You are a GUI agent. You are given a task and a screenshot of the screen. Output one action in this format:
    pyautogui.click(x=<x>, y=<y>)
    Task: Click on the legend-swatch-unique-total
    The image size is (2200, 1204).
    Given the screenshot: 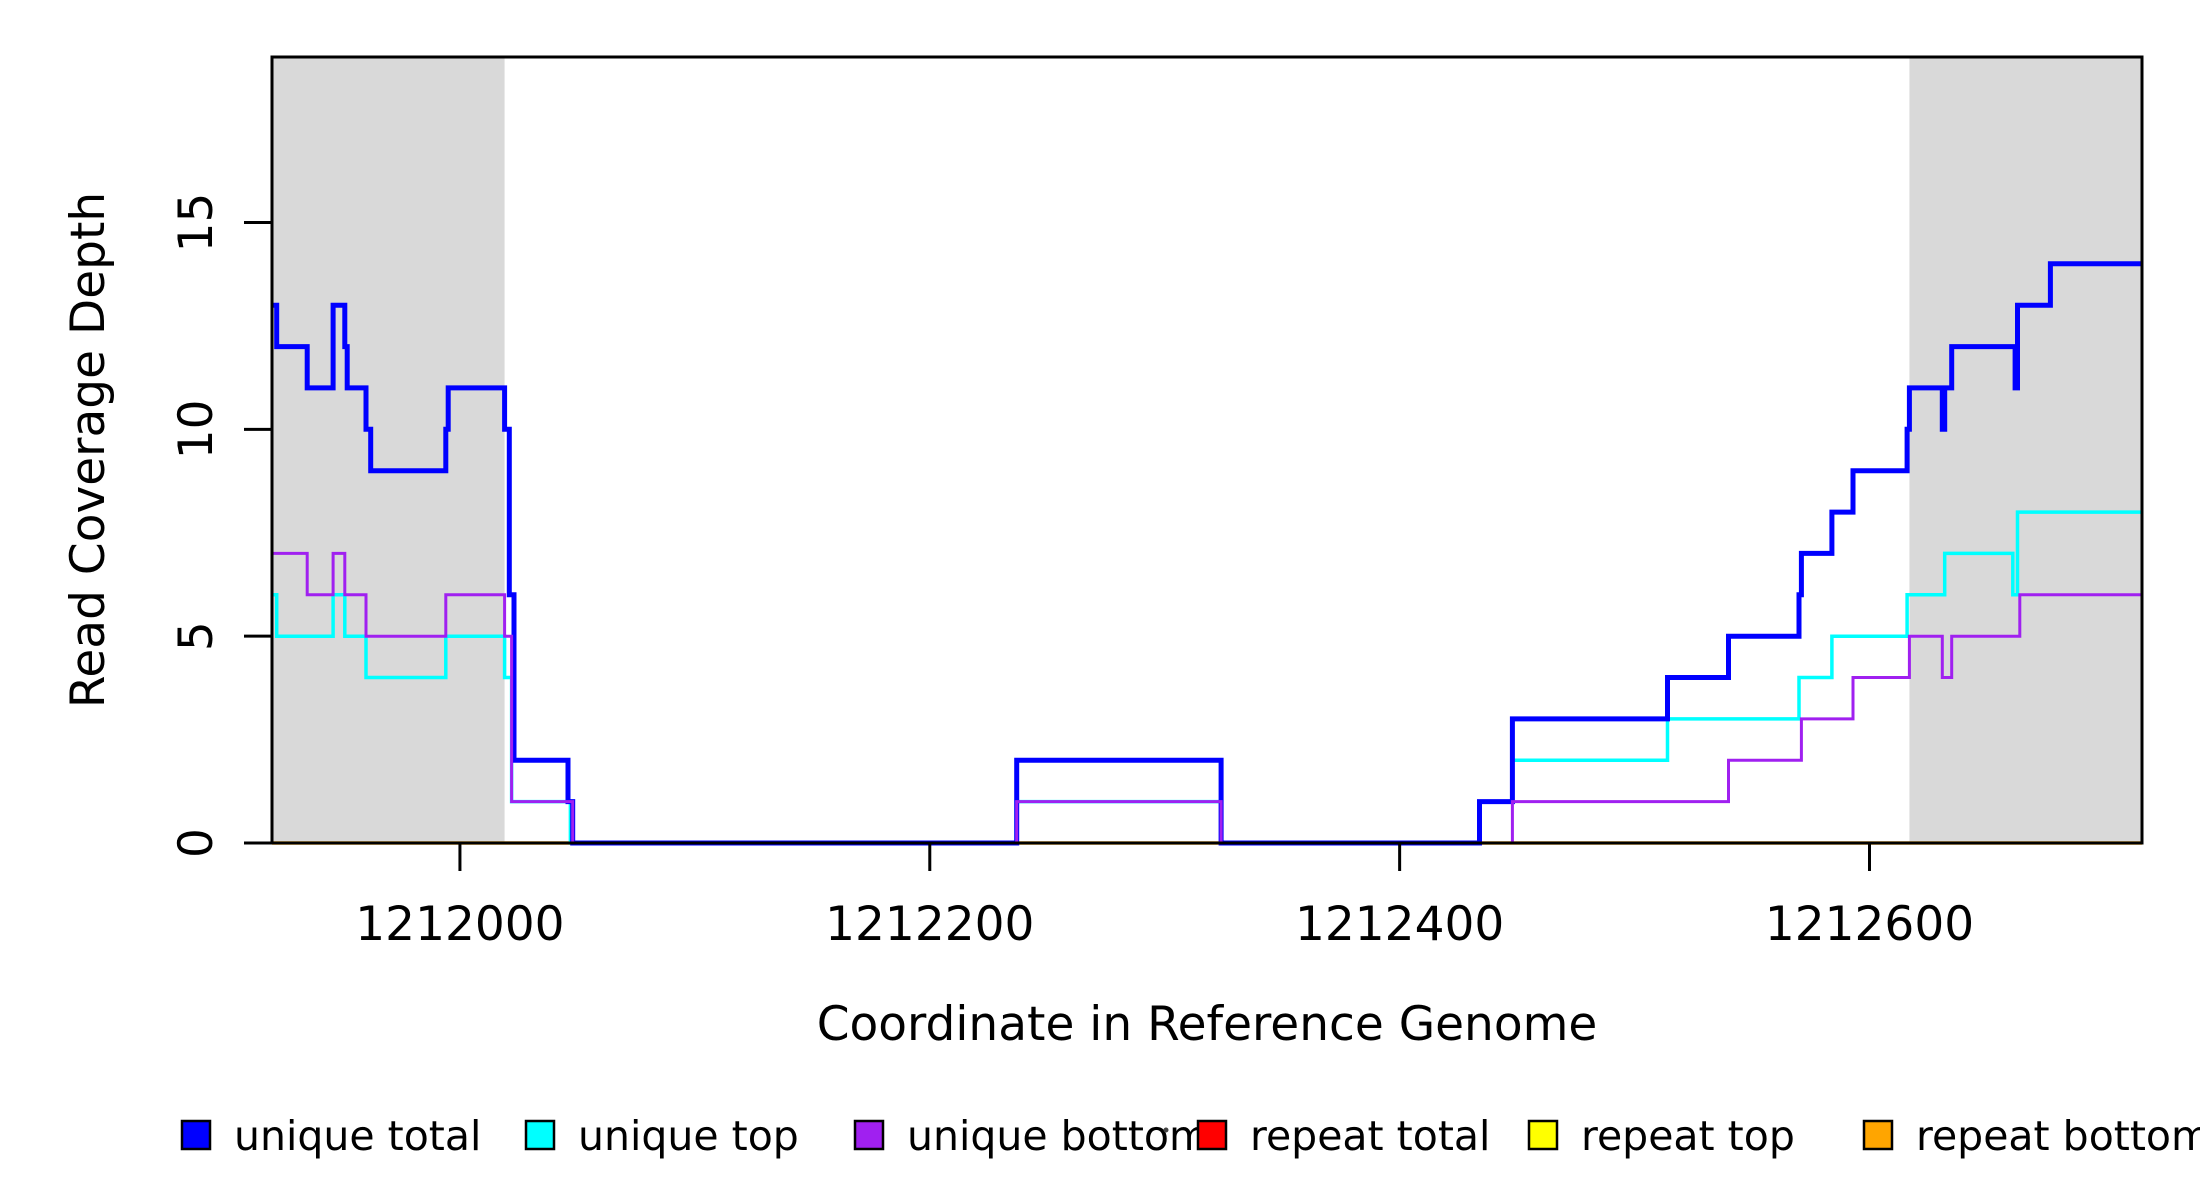 What is the action you would take?
    pyautogui.click(x=196, y=1135)
    